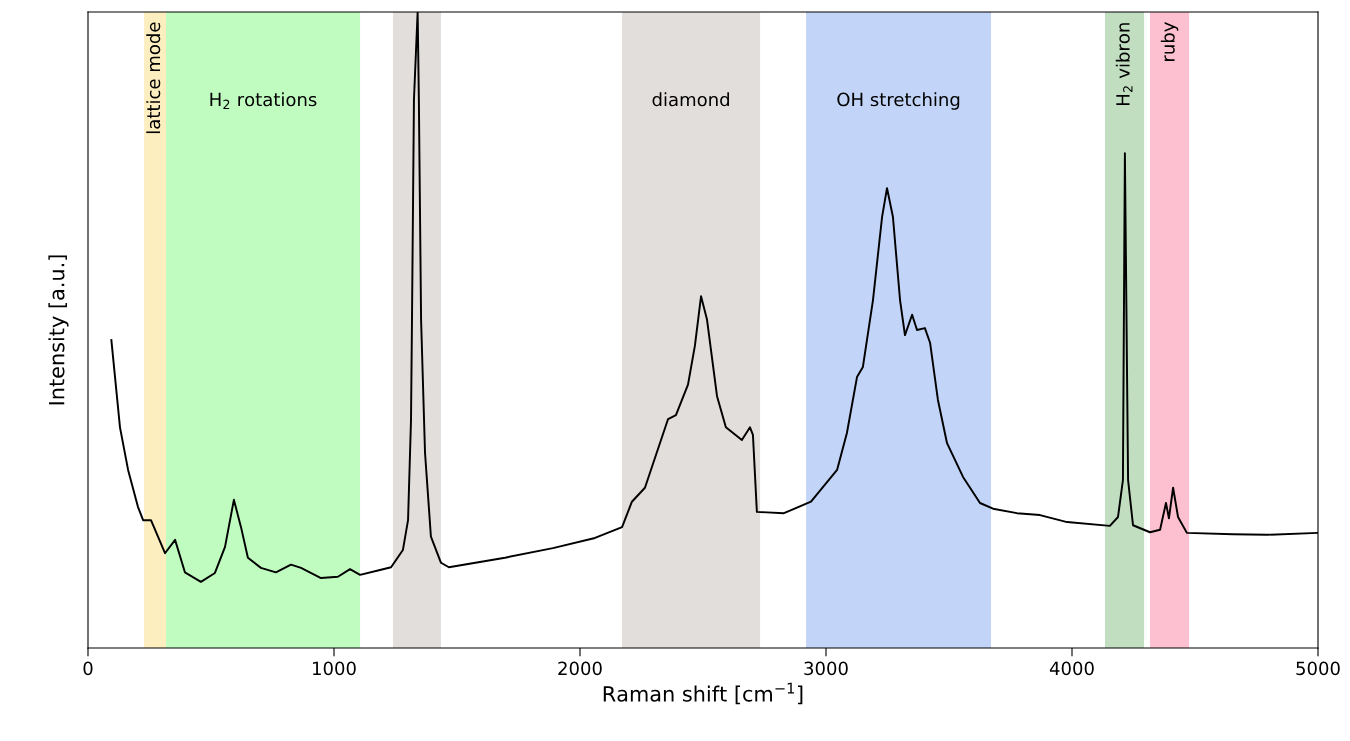  Describe the element at coordinates (334, 668) in the screenshot. I see `x-tick-label: 1000` at that location.